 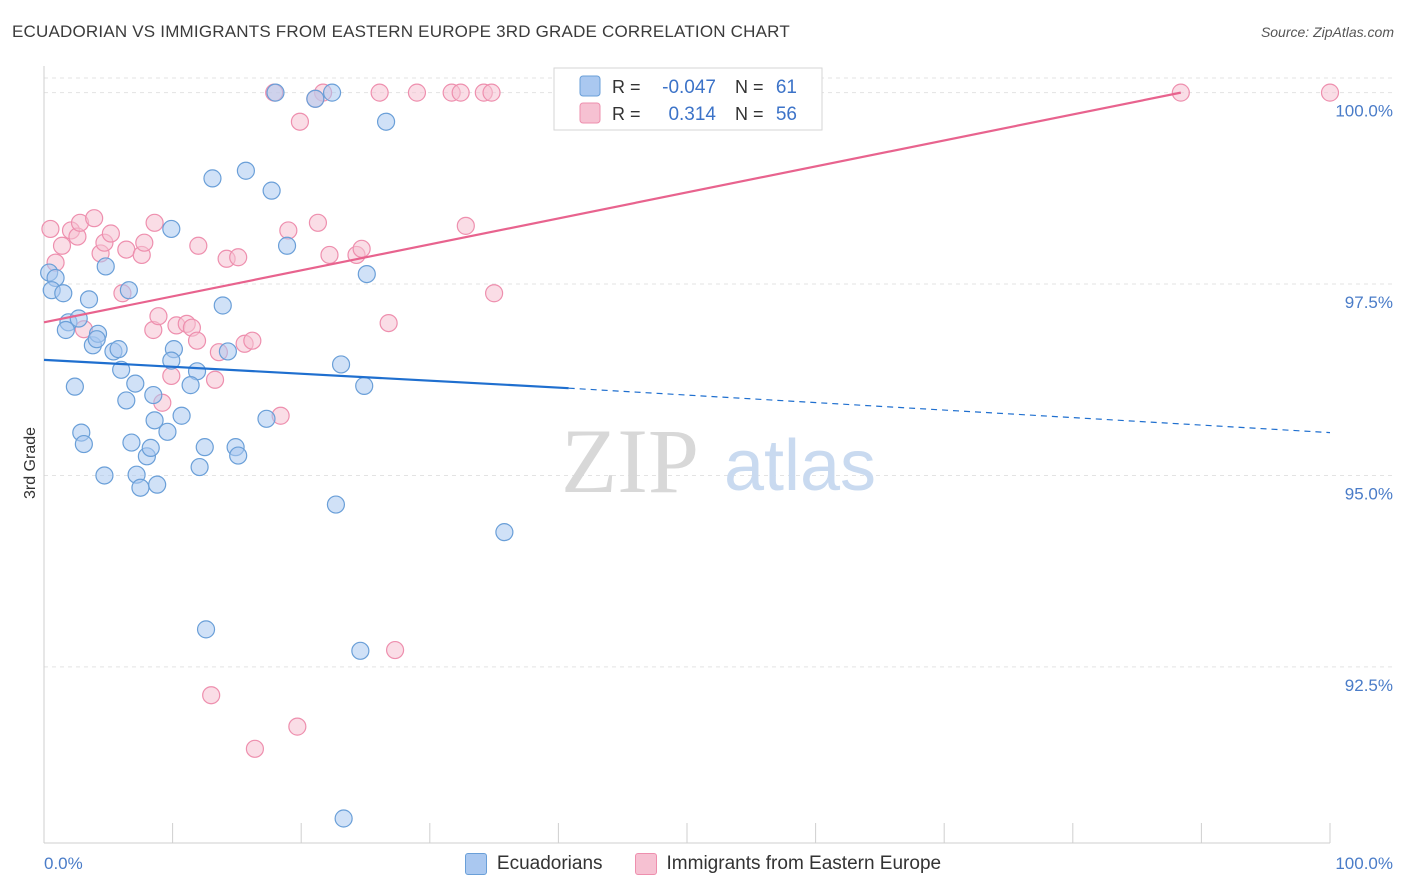 I want to click on stats-blue-swatch, so click(x=590, y=86).